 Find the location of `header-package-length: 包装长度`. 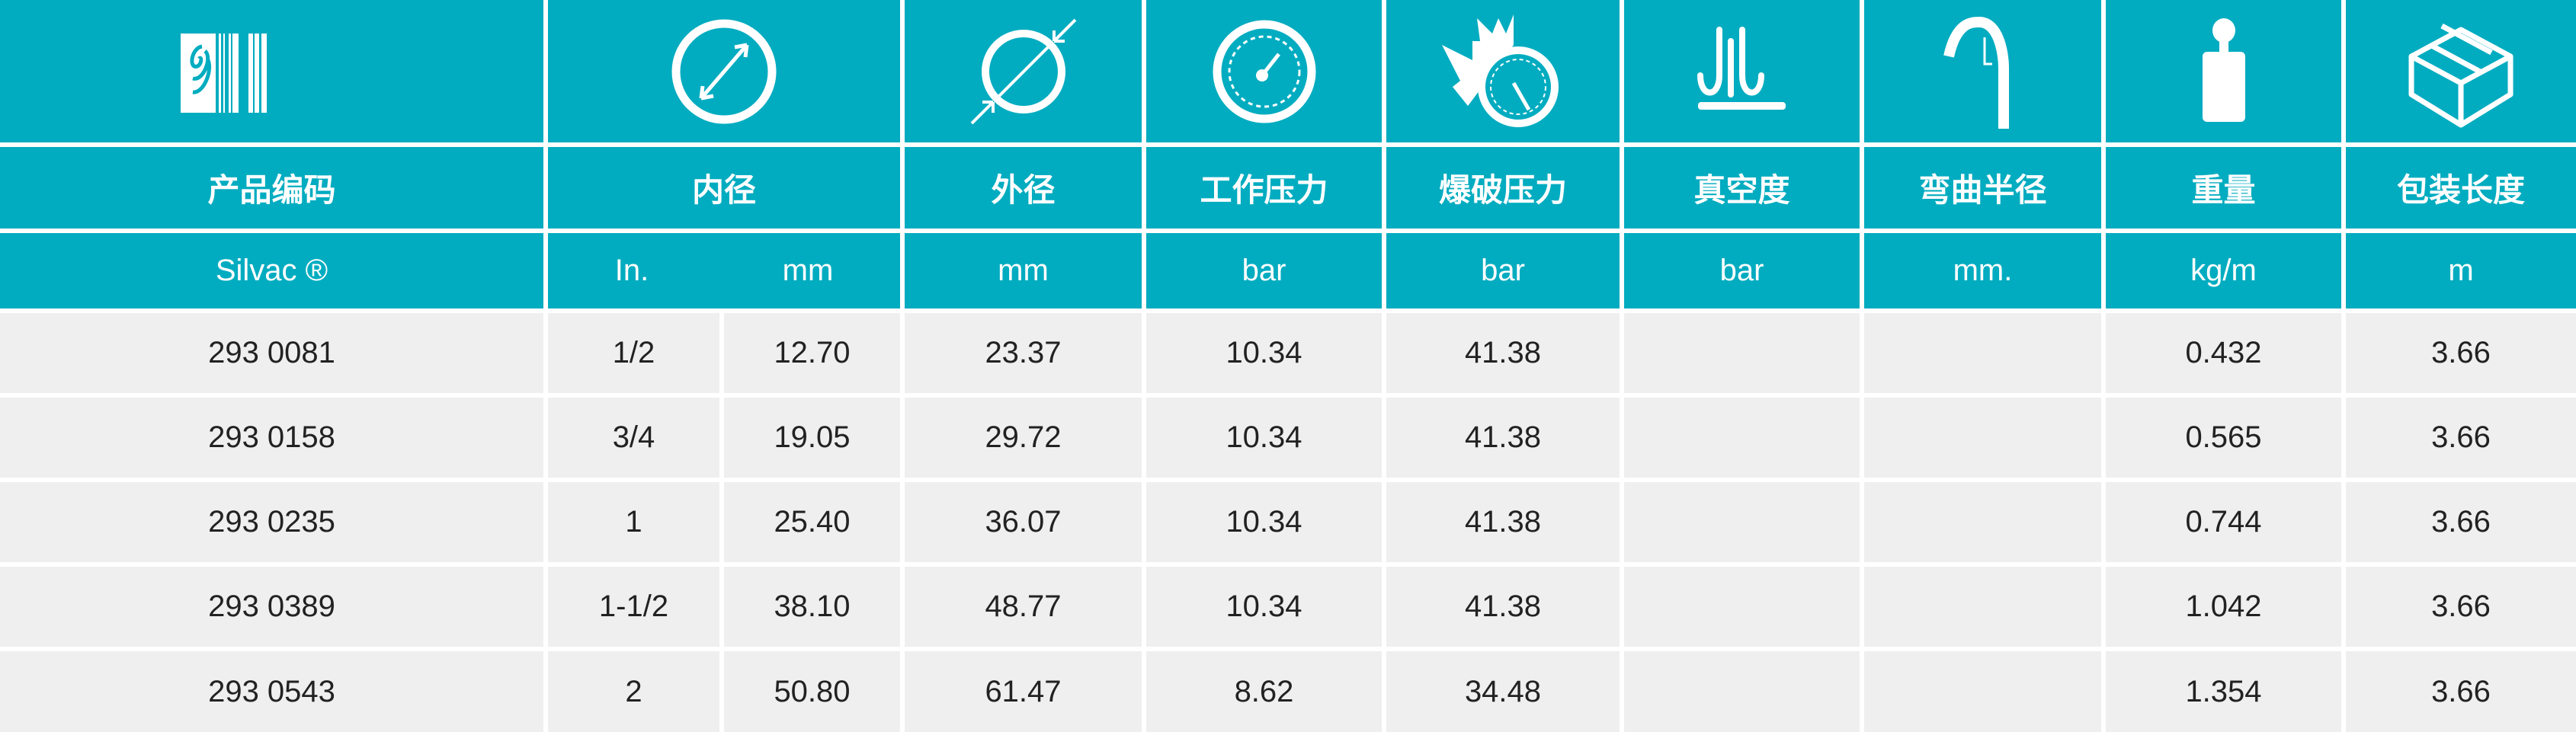

header-package-length: 包装长度 is located at coordinates (2461, 188).